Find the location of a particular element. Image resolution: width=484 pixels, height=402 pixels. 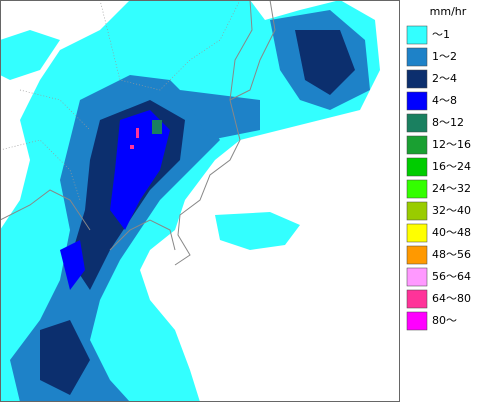

rain-very-intense is located at coordinates (146, 134).